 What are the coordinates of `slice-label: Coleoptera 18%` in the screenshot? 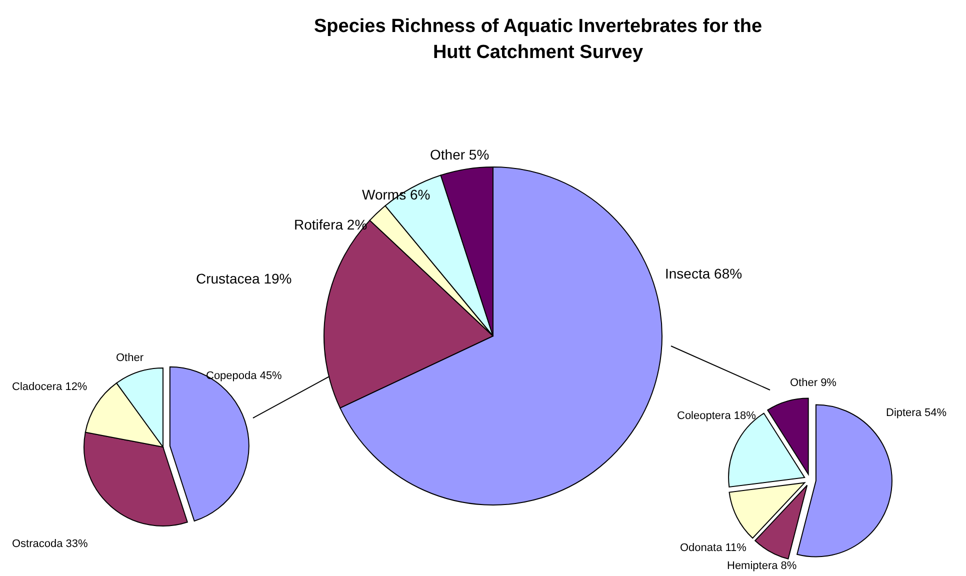 It's located at (716, 416).